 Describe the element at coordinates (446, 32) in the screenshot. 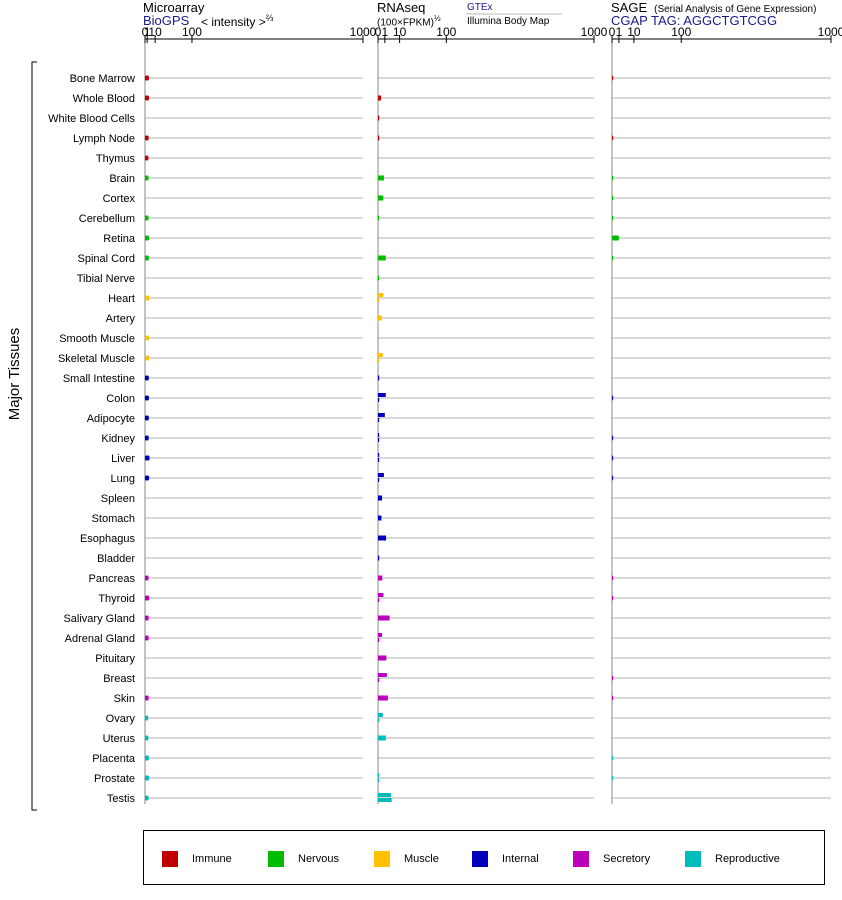

I see `rnaseq-tick-label: 100` at that location.